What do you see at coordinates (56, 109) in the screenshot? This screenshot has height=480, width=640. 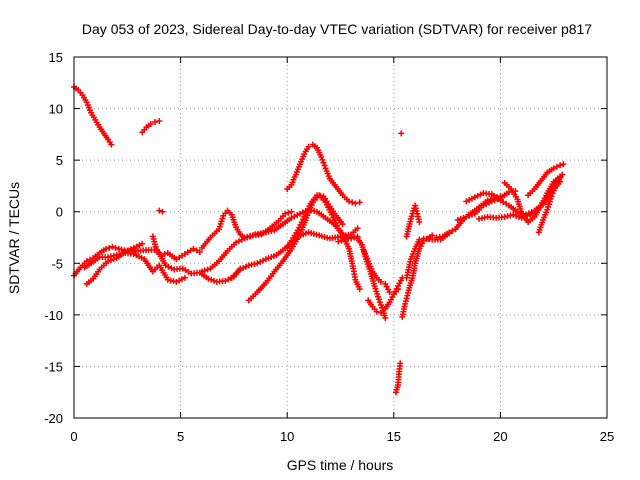 I see `y-tick-label: 10` at bounding box center [56, 109].